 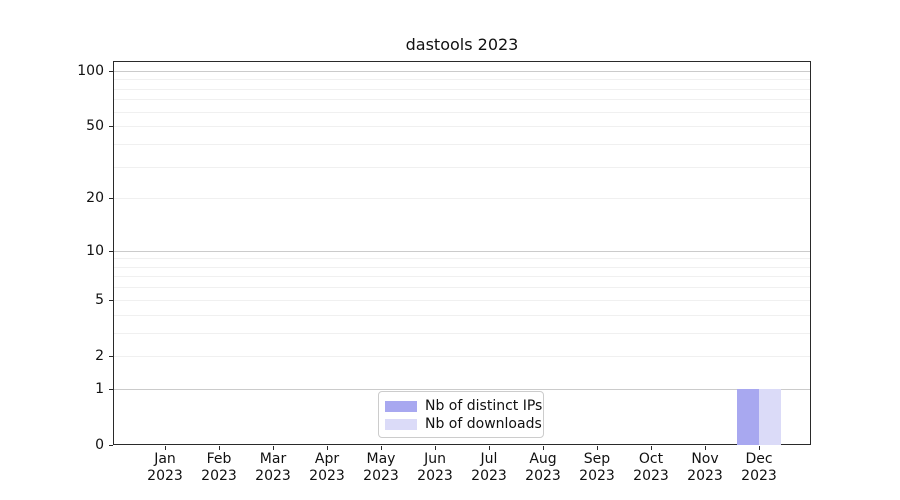 What do you see at coordinates (435, 459) in the screenshot?
I see `x-tick-label-line: Jun` at bounding box center [435, 459].